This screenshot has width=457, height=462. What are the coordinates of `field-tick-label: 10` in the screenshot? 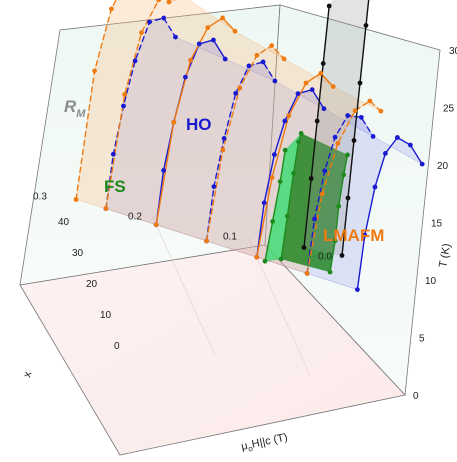 It's located at (106, 315).